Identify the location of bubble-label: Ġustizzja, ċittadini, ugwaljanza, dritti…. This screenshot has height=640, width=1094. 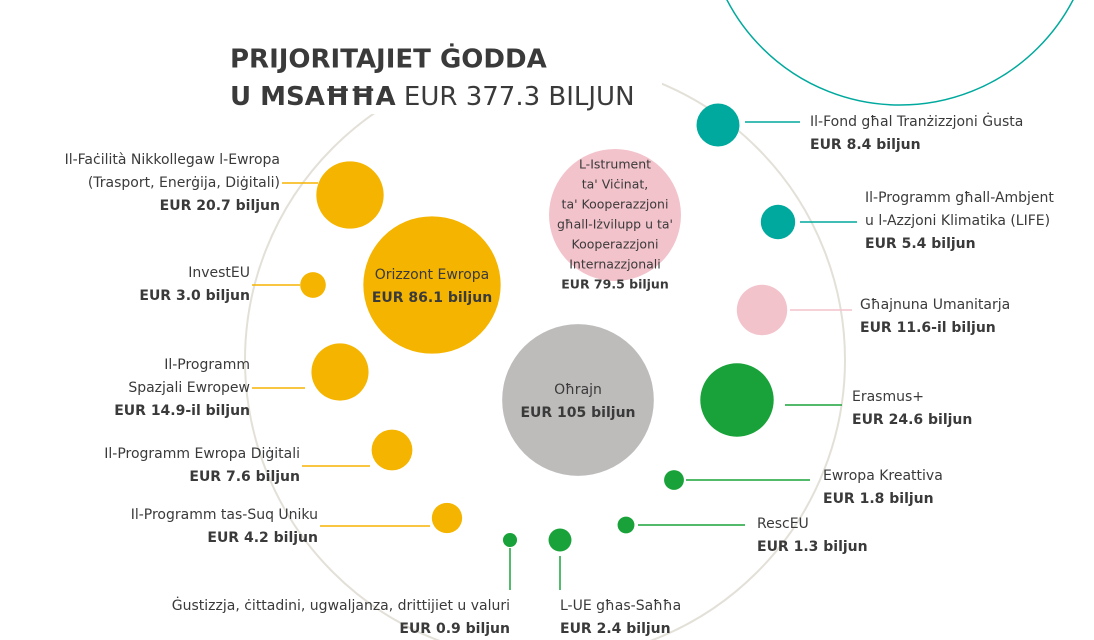
(341, 605).